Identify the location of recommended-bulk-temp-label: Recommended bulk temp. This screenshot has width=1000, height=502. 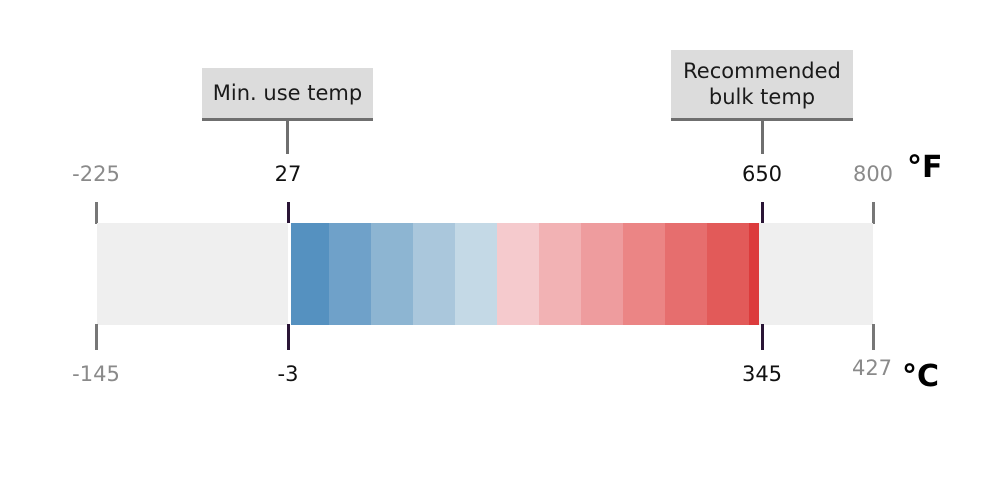
(762, 84).